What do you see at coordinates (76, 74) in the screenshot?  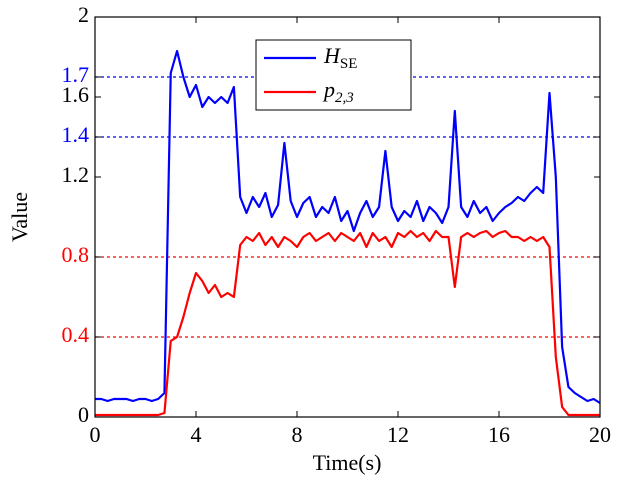 I see `y-tick-label: 1.7` at bounding box center [76, 74].